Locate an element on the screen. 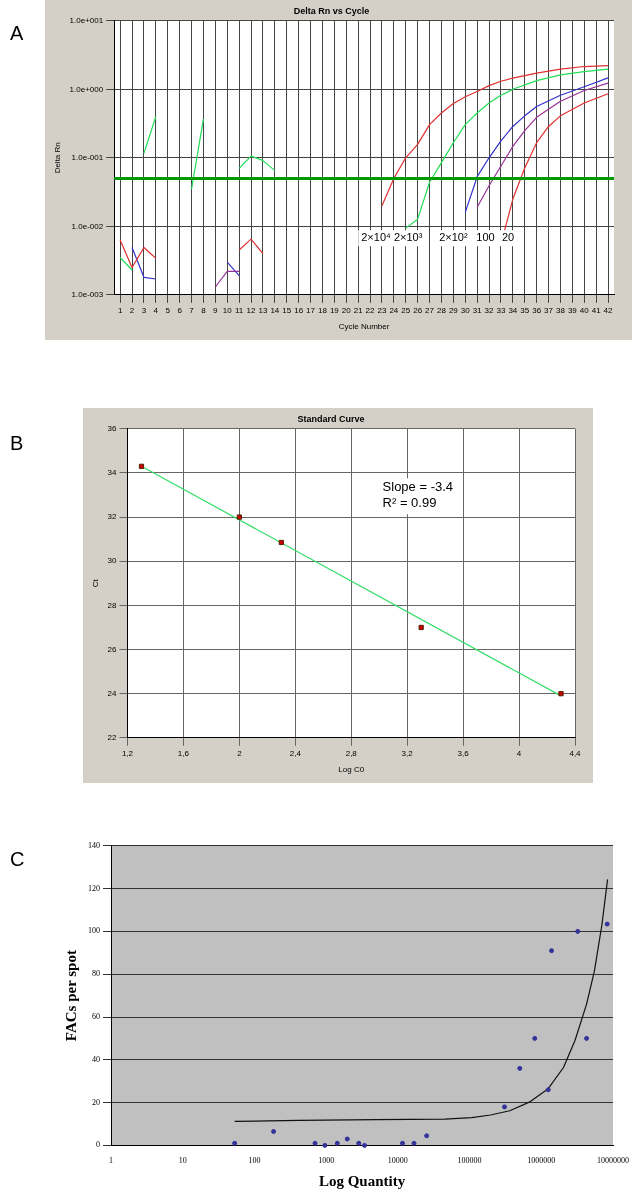 The image size is (632, 1199). x-tick-label: 100000 is located at coordinates (469, 1161).